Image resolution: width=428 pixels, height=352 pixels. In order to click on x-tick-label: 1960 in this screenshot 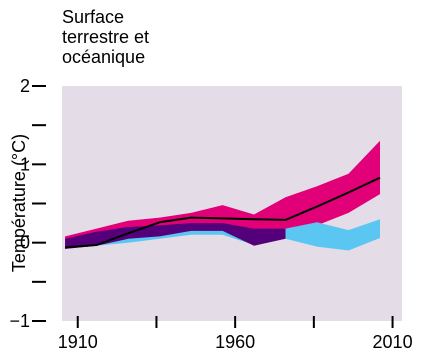, I will do `click(235, 342)`.